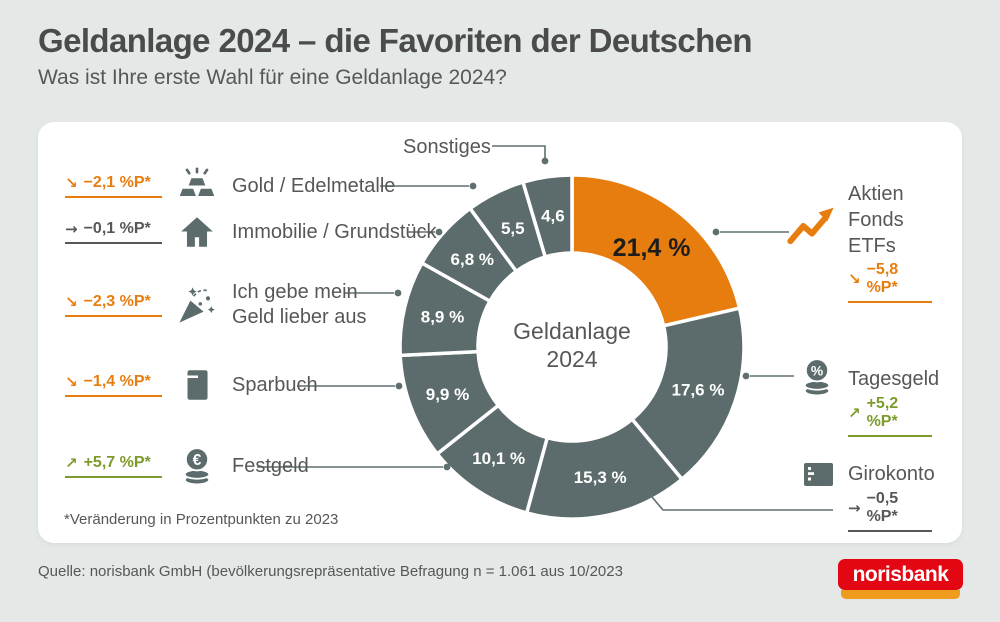 The image size is (1000, 622). I want to click on legend-girokonto-change: → −0,5 %P*, so click(890, 511).